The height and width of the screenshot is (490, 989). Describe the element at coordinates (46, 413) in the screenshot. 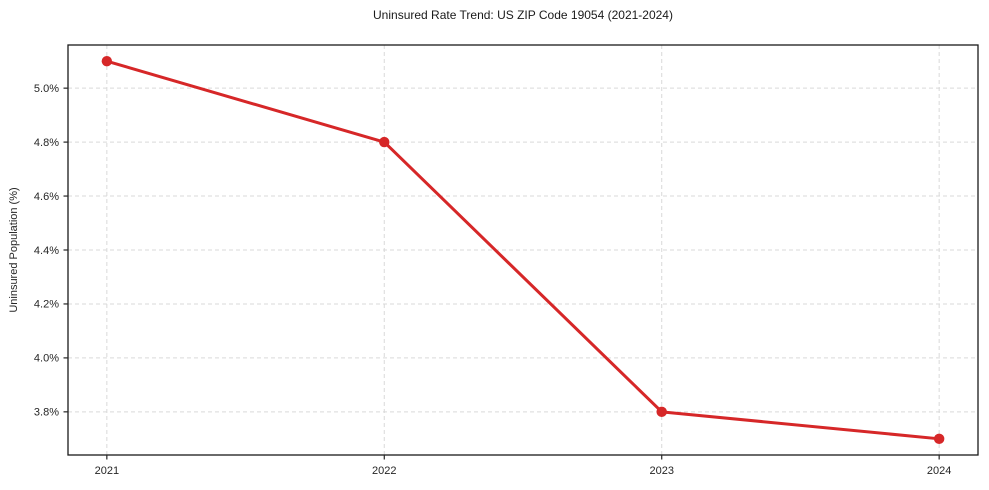

I see `y-tick-label: 3.8%` at that location.